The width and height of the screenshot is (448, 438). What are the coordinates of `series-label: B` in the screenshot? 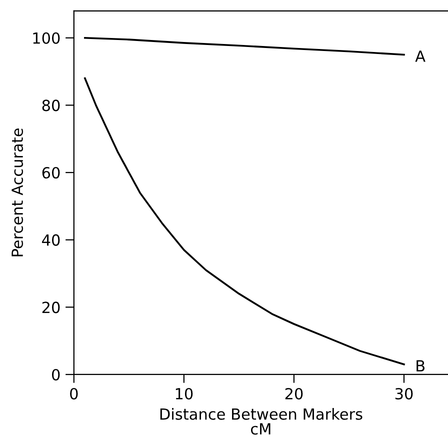 It's located at (420, 366).